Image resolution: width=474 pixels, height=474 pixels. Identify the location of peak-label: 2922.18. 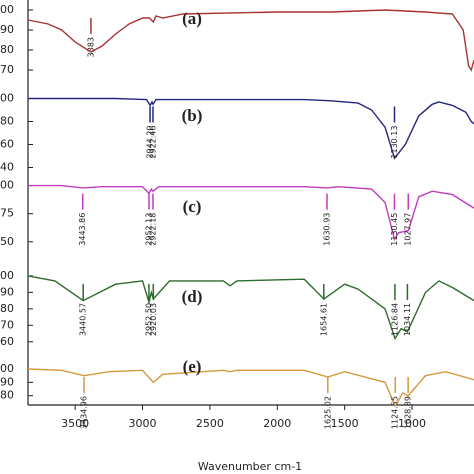
(153, 229).